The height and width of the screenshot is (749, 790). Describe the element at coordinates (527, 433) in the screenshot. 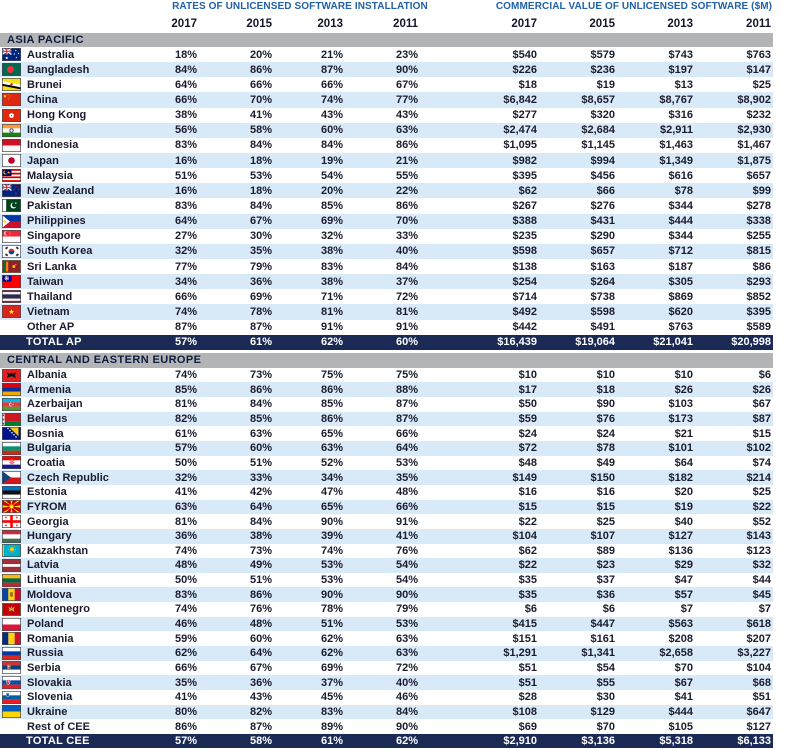

I see `value-cell: $24` at that location.